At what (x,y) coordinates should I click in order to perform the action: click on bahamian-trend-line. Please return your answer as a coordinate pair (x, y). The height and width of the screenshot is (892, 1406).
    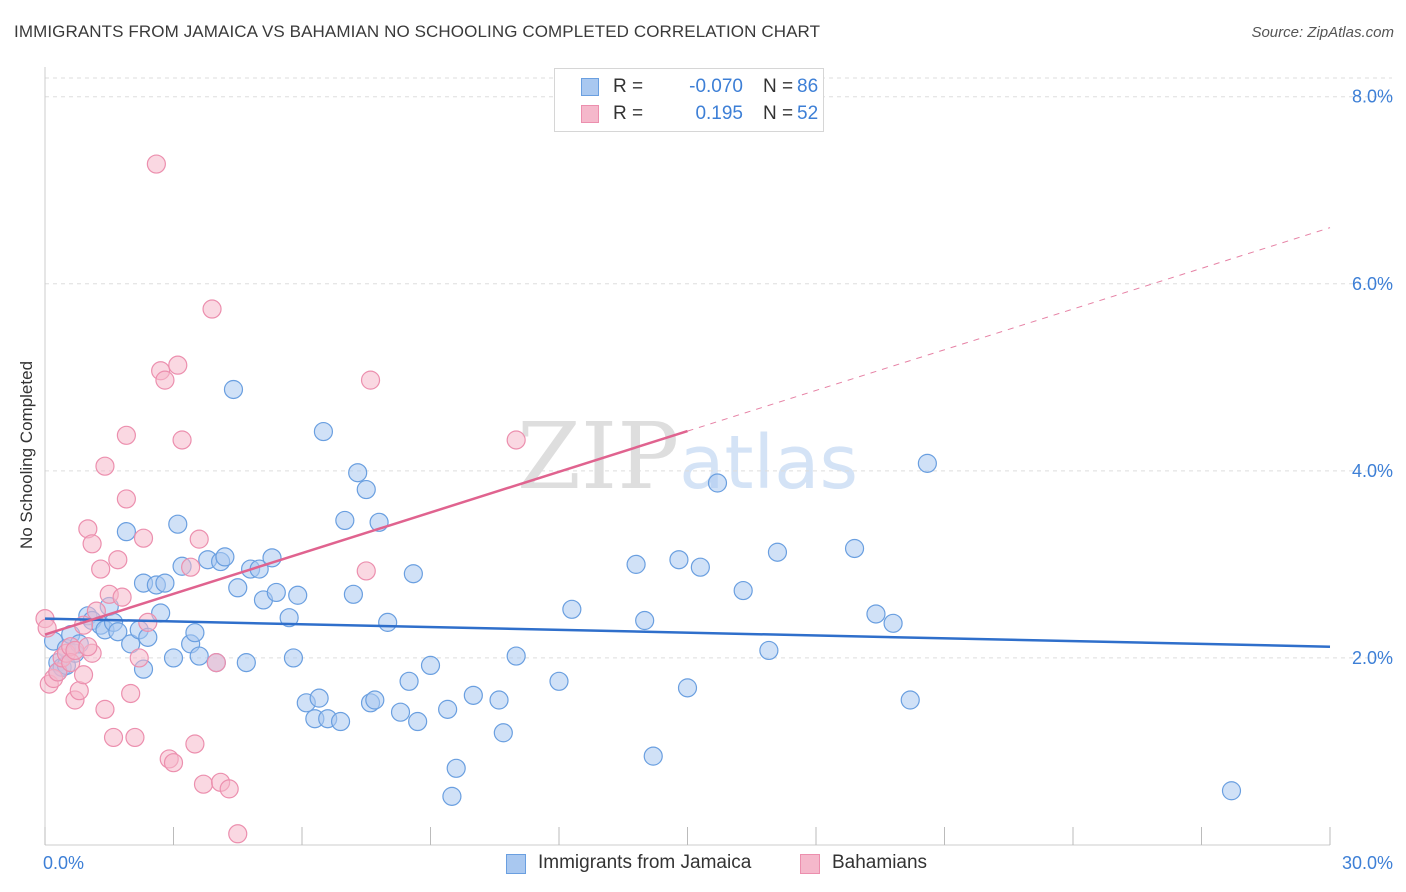
    Looking at the image, I should click on (366, 532).